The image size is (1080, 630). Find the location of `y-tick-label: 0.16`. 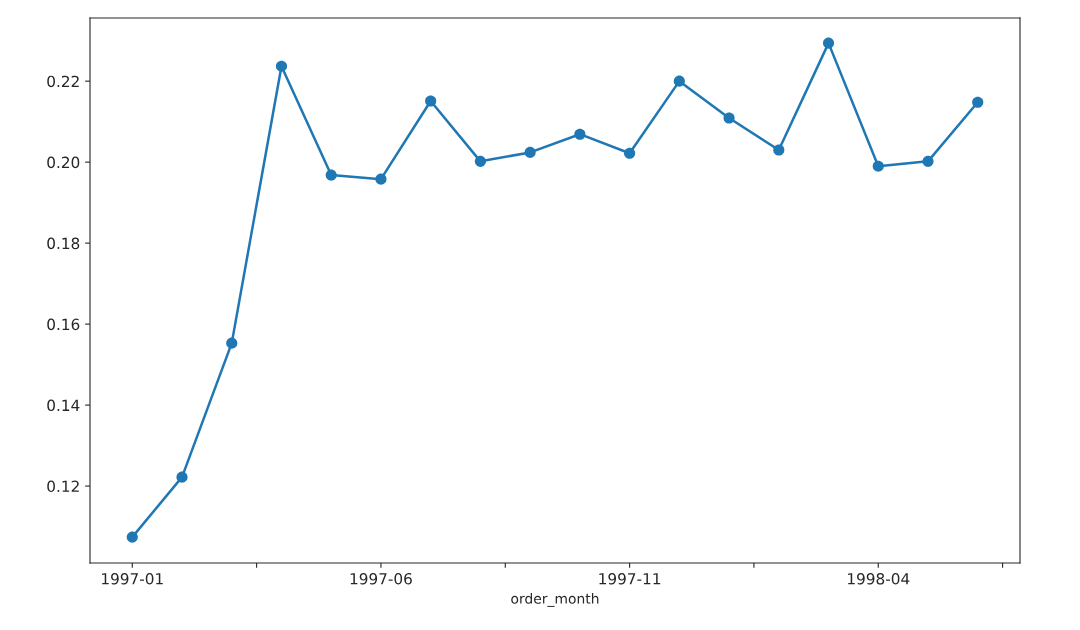

y-tick-label: 0.16 is located at coordinates (63, 324).